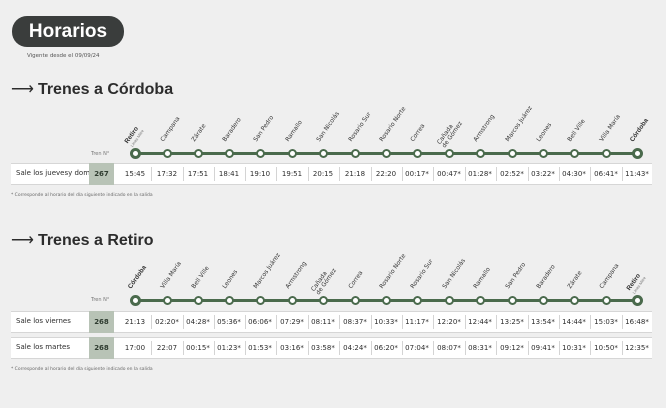  Describe the element at coordinates (101, 174) in the screenshot. I see `train-number-badge: 267` at that location.